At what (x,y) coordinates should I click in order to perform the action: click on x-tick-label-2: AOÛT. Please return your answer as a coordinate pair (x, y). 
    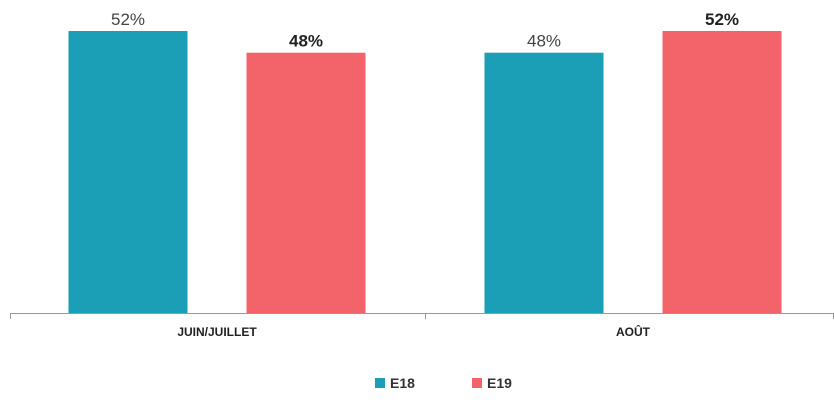
    Looking at the image, I should click on (633, 331).